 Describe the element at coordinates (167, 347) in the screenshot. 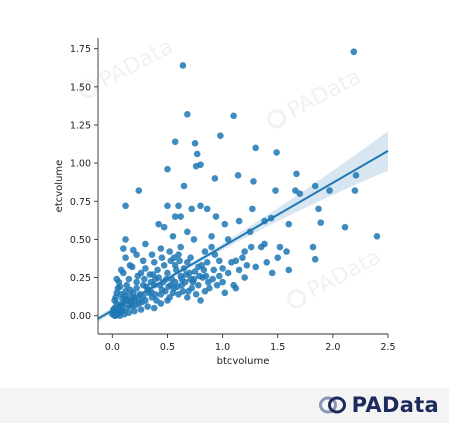

I see `x-tick-label: 0.5` at that location.